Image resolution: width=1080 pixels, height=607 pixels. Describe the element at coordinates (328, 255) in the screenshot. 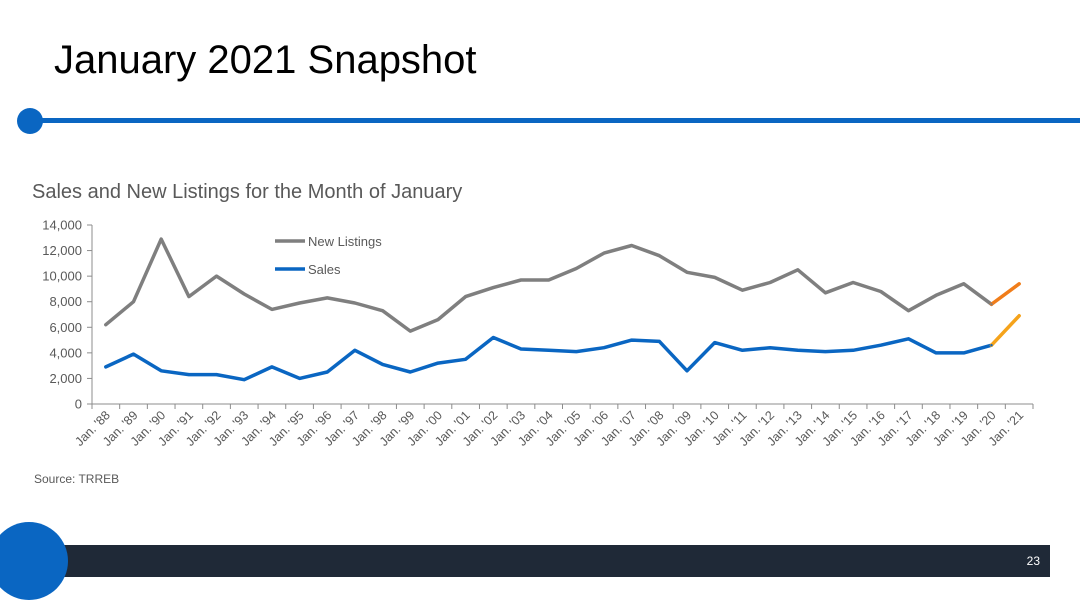

I see `chart-legend: New Listings Sales` at that location.